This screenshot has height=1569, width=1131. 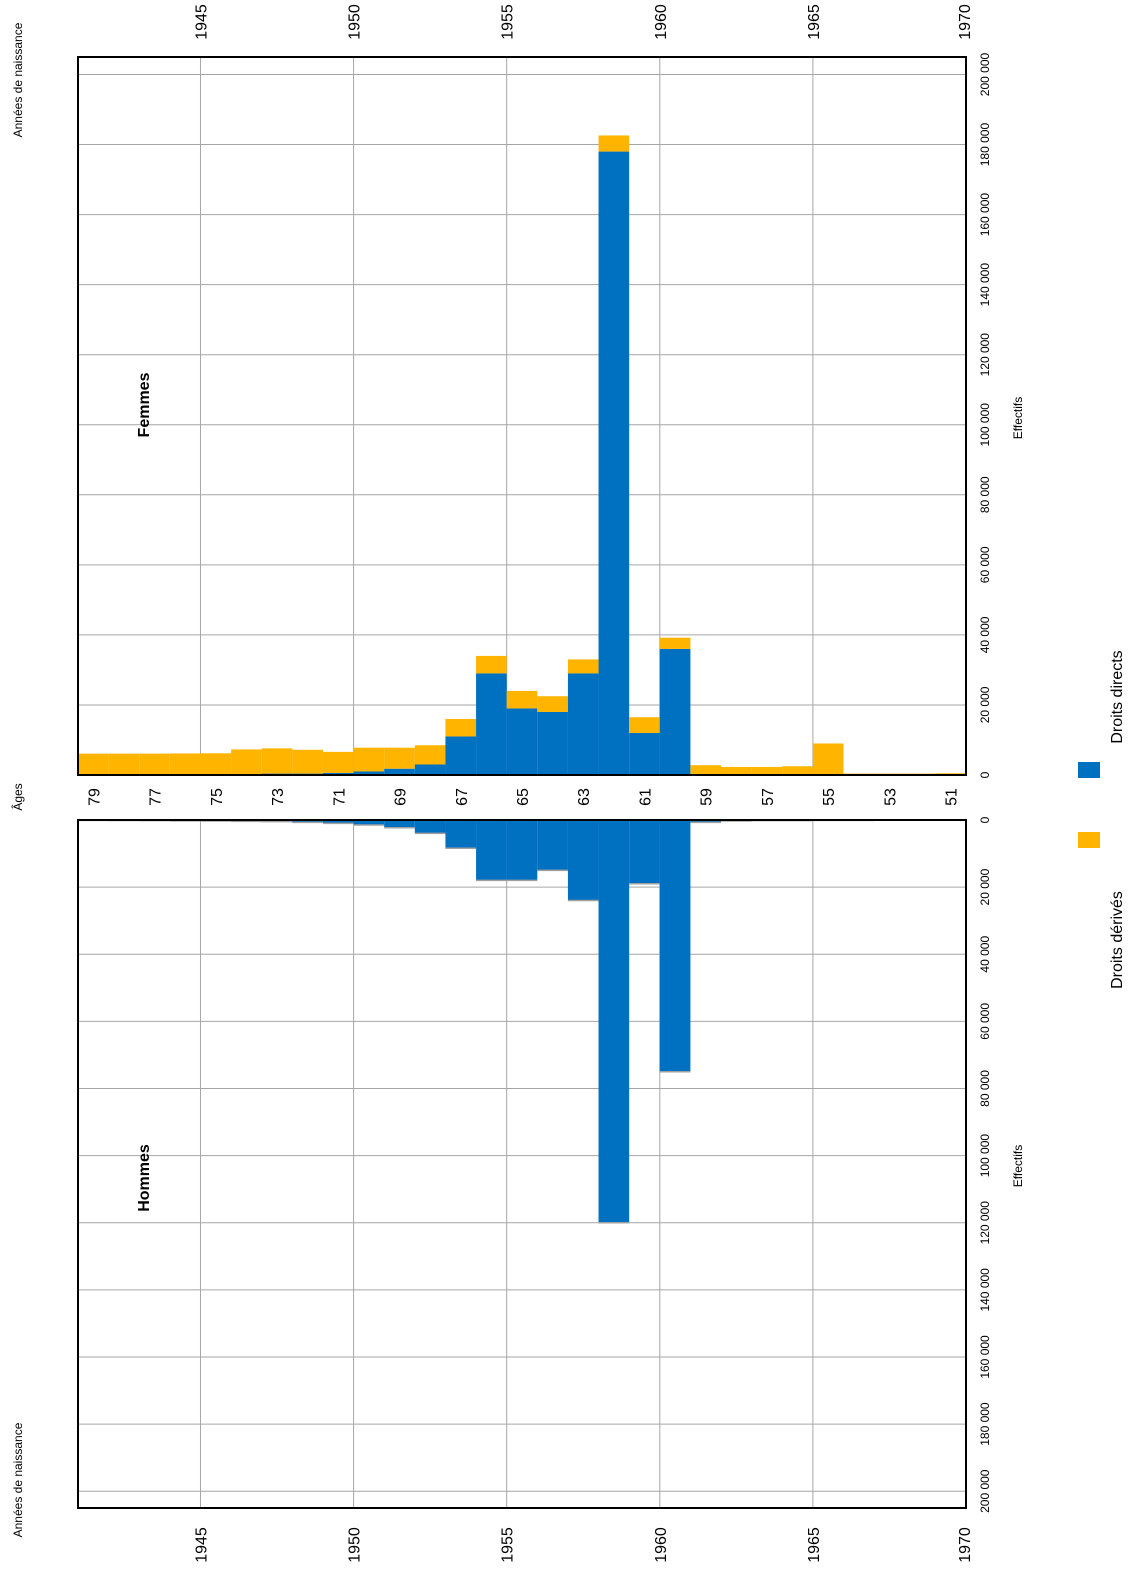 I want to click on age-tick-71: 71, so click(x=339, y=797).